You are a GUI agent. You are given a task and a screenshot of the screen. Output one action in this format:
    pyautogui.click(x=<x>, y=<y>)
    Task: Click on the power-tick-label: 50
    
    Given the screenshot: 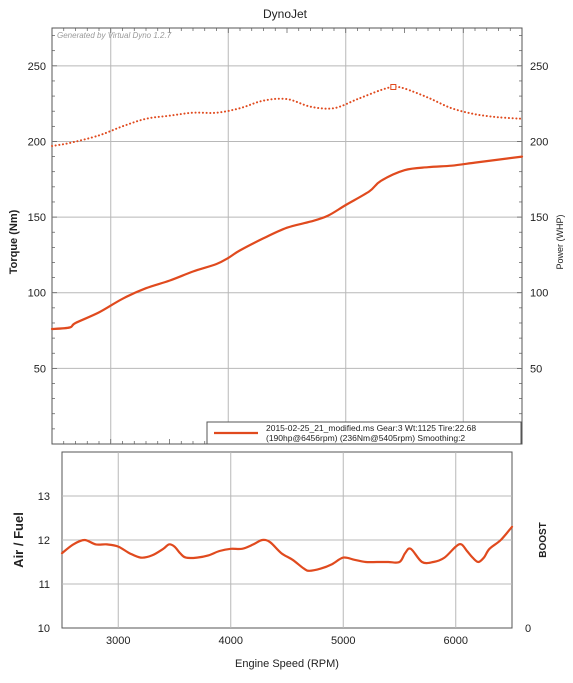 What is the action you would take?
    pyautogui.click(x=536, y=369)
    